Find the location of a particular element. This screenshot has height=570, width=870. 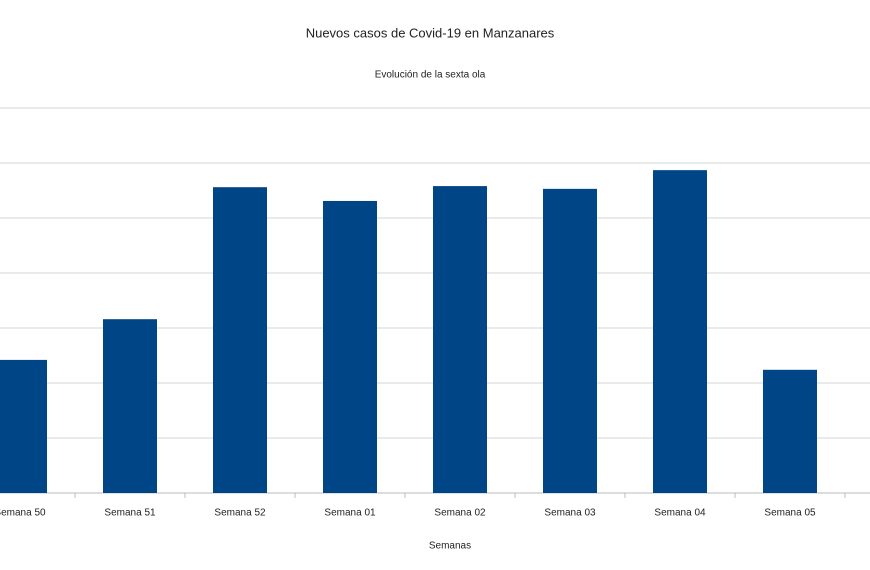

x-tick-label: Semana 51 is located at coordinates (130, 513).